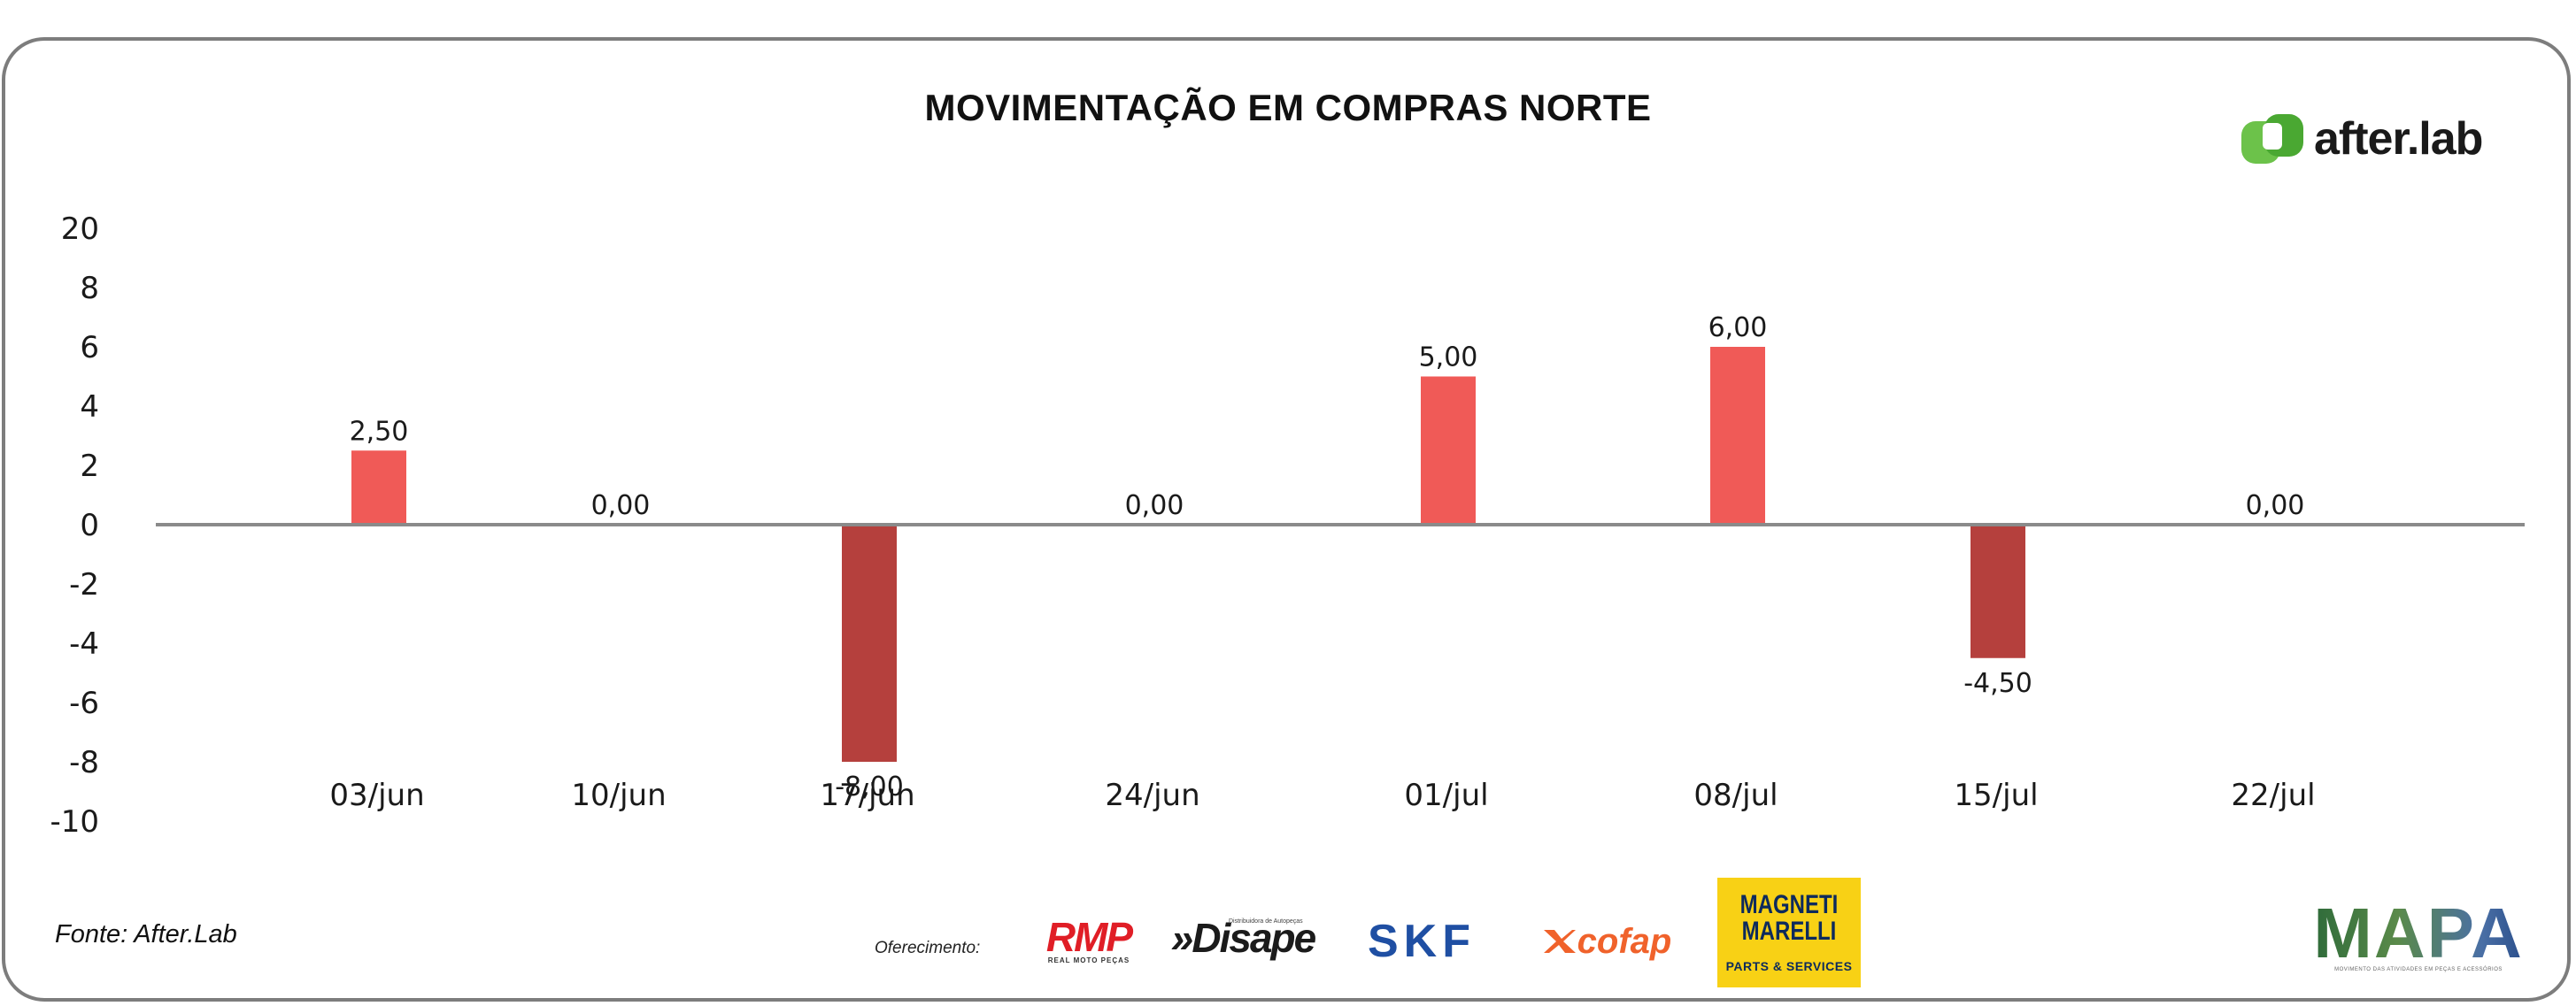 This screenshot has width=2576, height=1006. I want to click on data-label: 2,50, so click(379, 431).